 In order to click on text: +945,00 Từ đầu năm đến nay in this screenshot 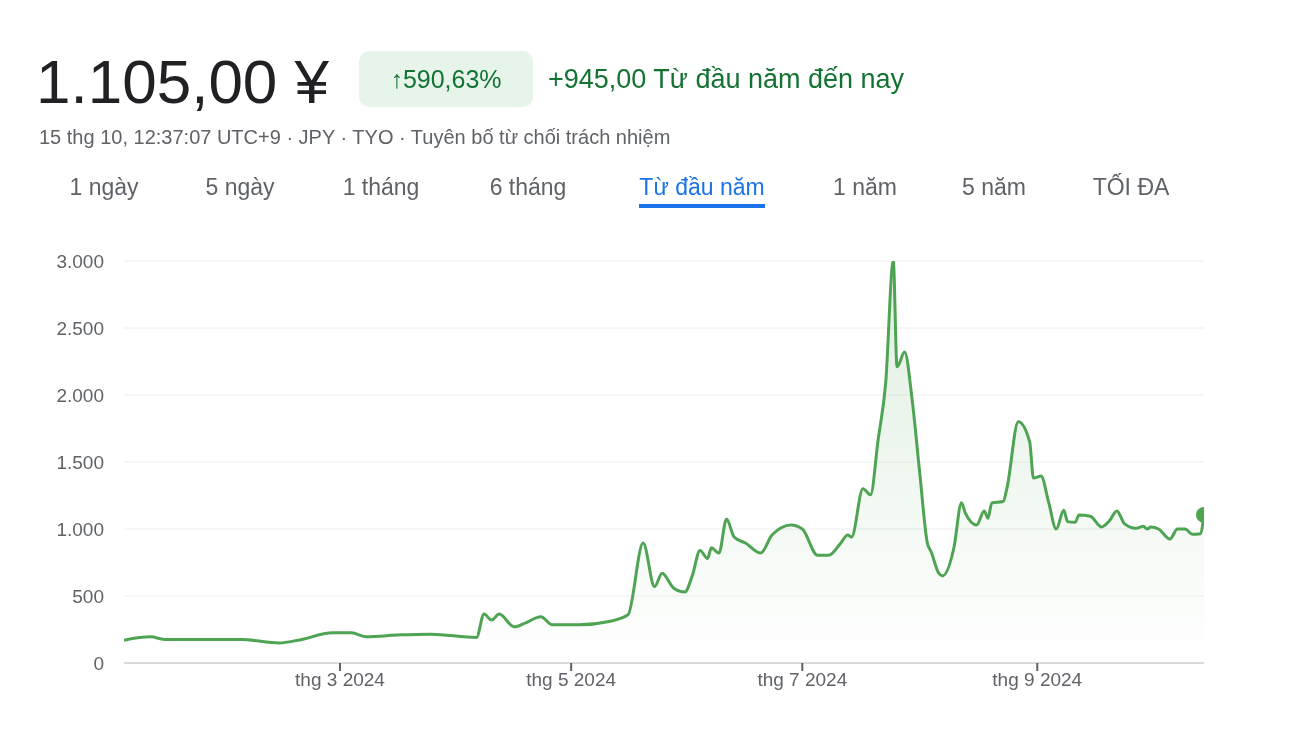, I will do `click(726, 79)`.